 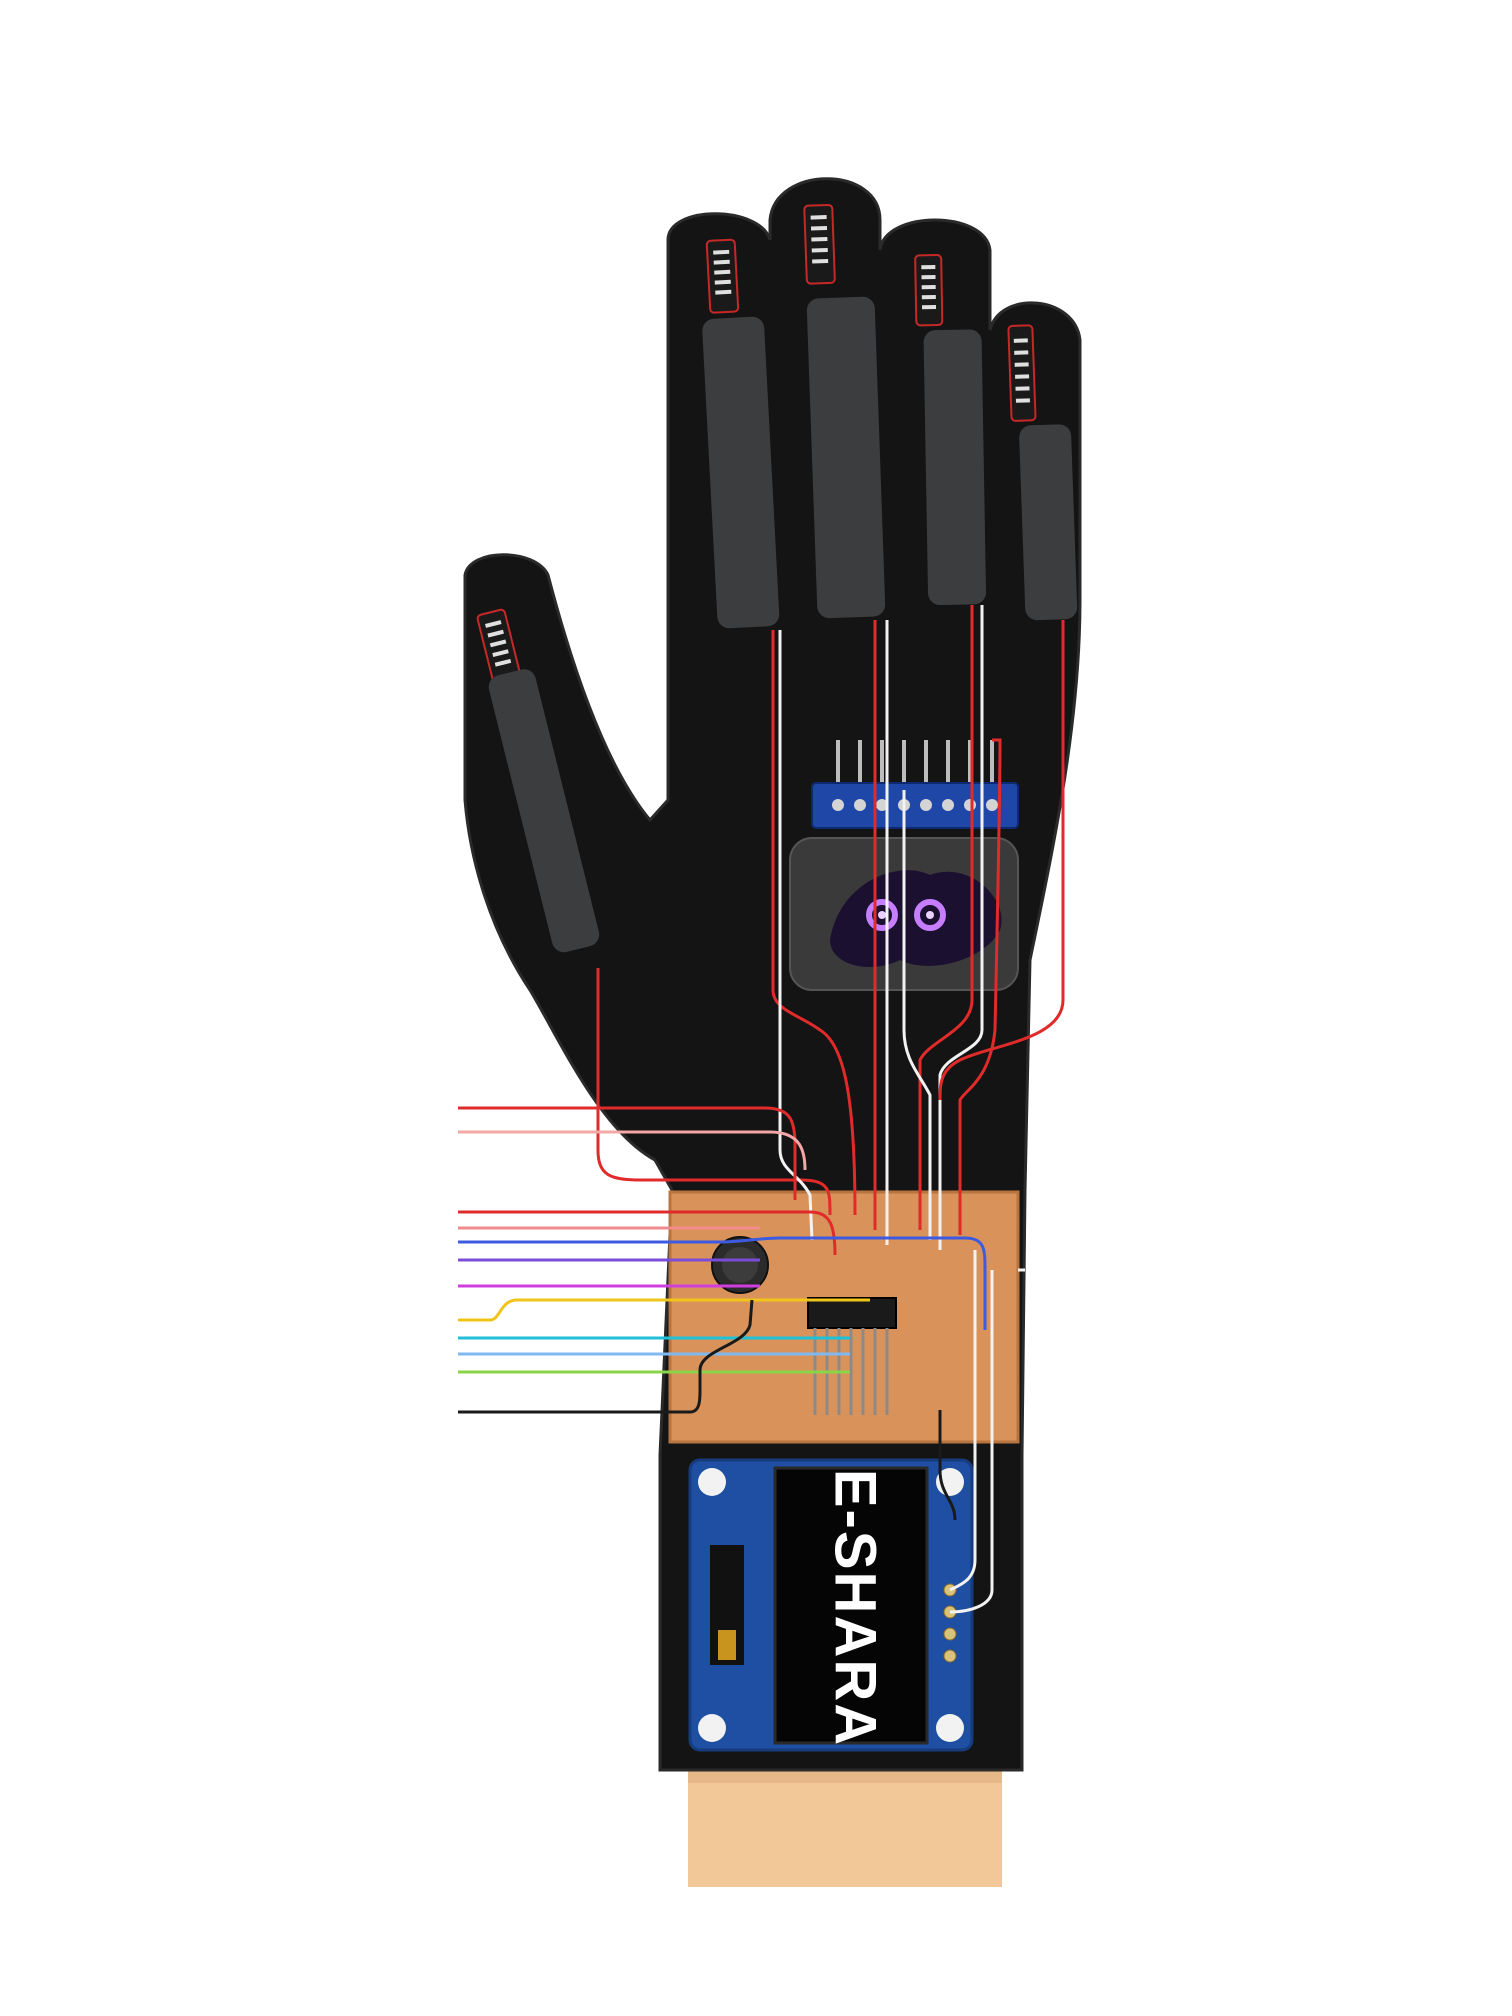 What do you see at coordinates (664, 1310) in the screenshot?
I see `wire-harness-yellow` at bounding box center [664, 1310].